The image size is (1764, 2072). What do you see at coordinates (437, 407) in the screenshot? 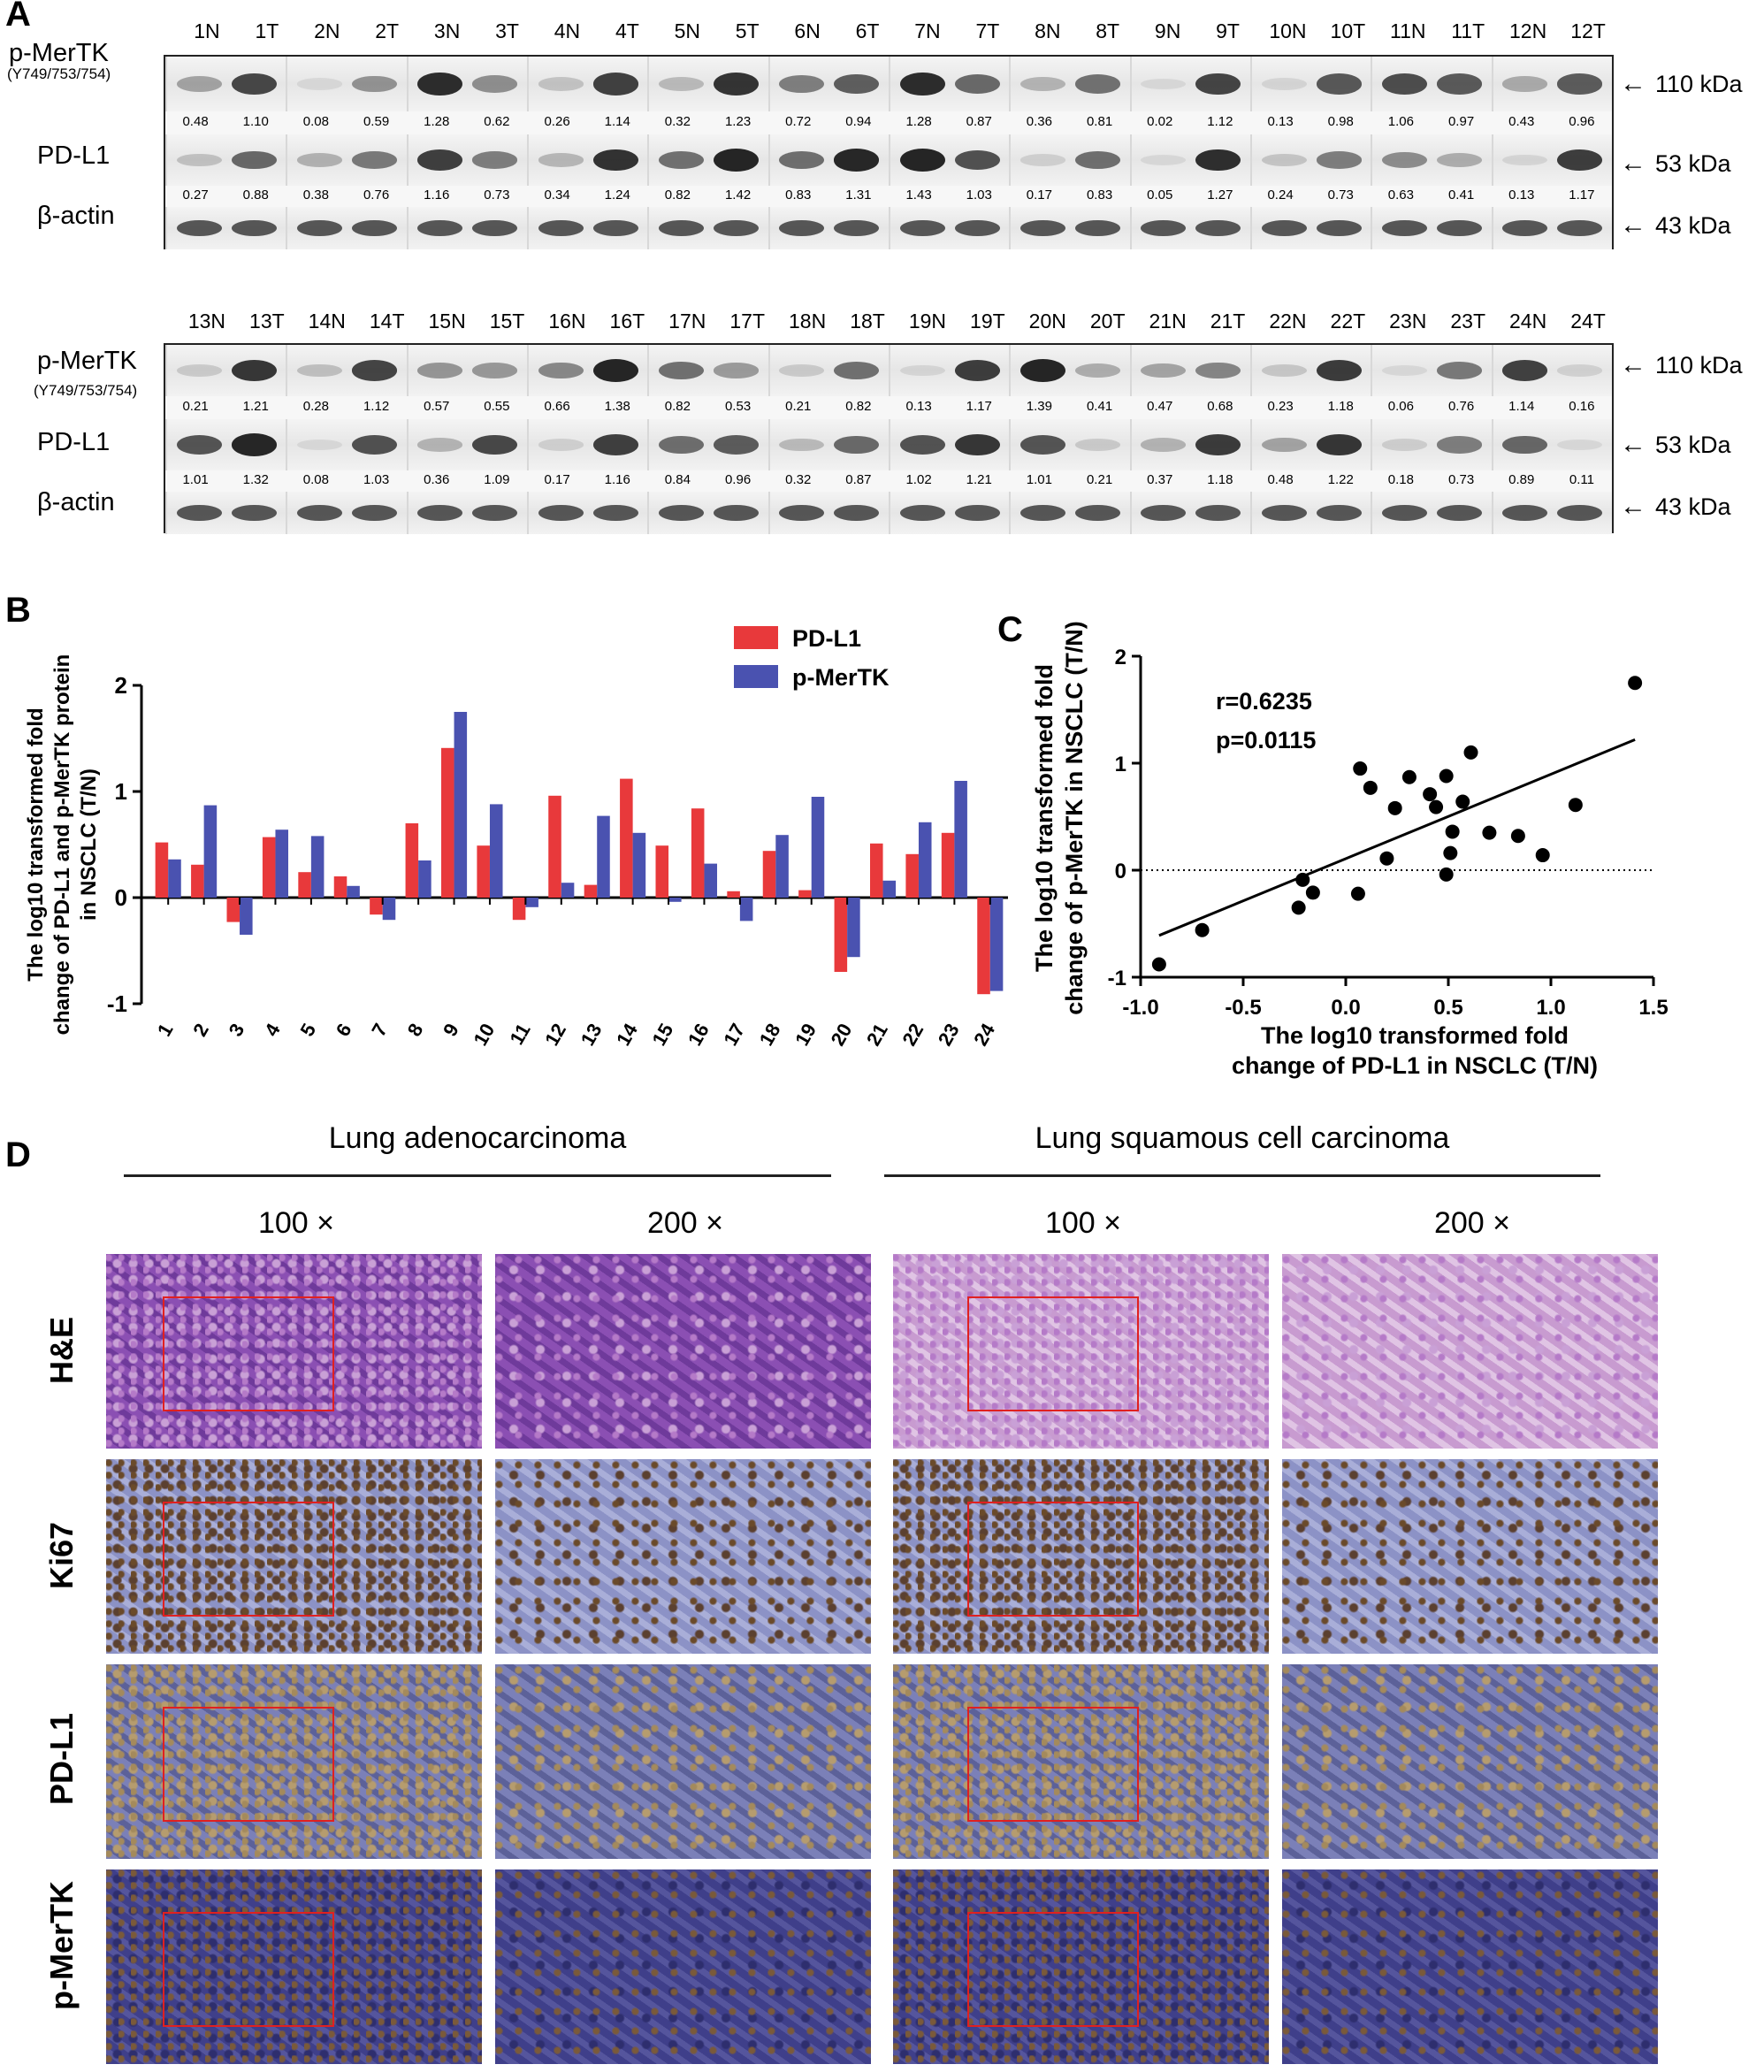
I see `densitometry-value: 0.57` at bounding box center [437, 407].